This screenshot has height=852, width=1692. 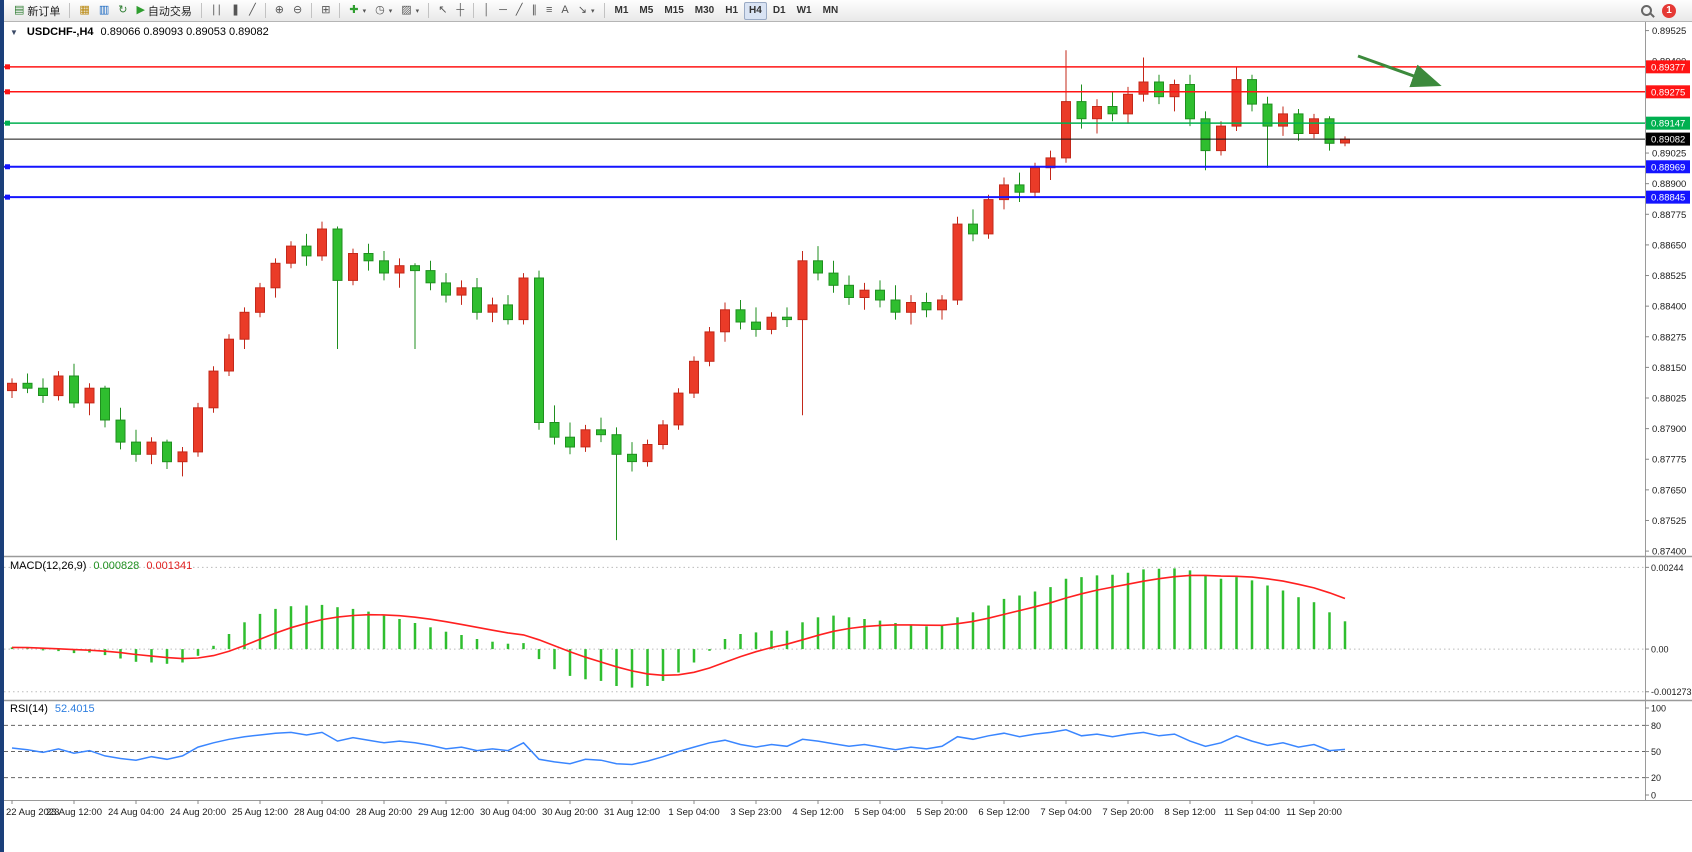 What do you see at coordinates (442, 11) in the screenshot?
I see `cursor-button: ↖` at bounding box center [442, 11].